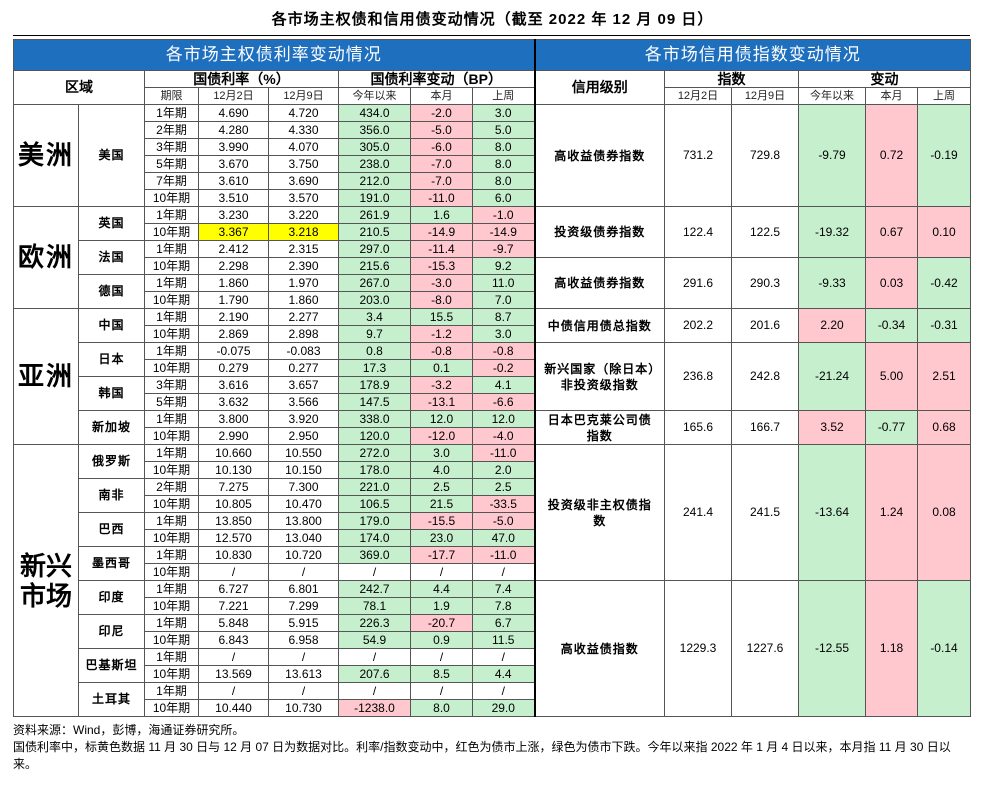 The image size is (985, 797). What do you see at coordinates (233, 164) in the screenshot?
I see `yield-date1-cell: 3.670` at bounding box center [233, 164].